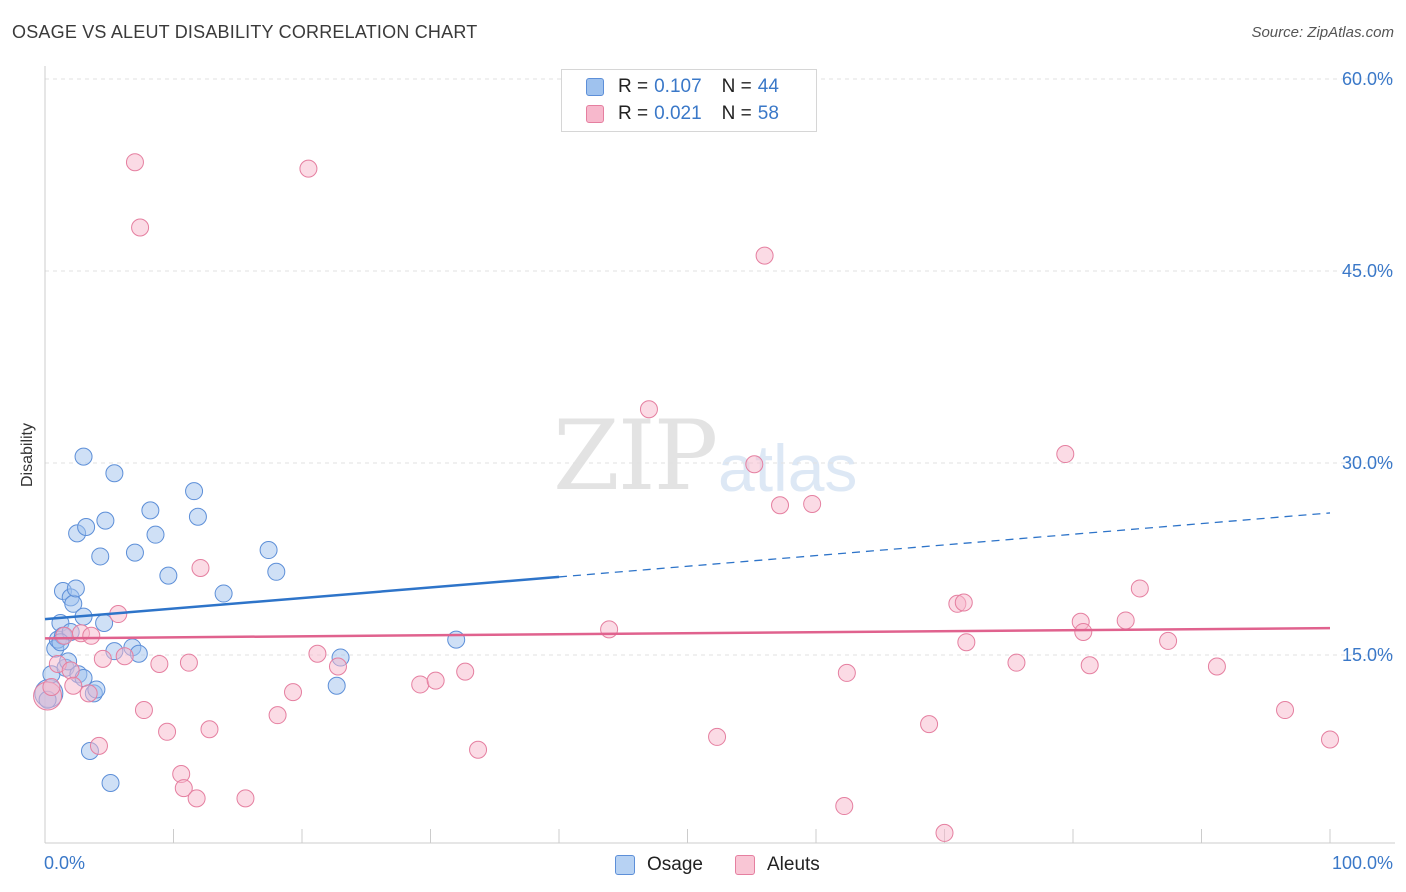 This screenshot has height=892, width=1406. Describe the element at coordinates (788, 468) in the screenshot. I see `watermark-atlas: atlas` at that location.